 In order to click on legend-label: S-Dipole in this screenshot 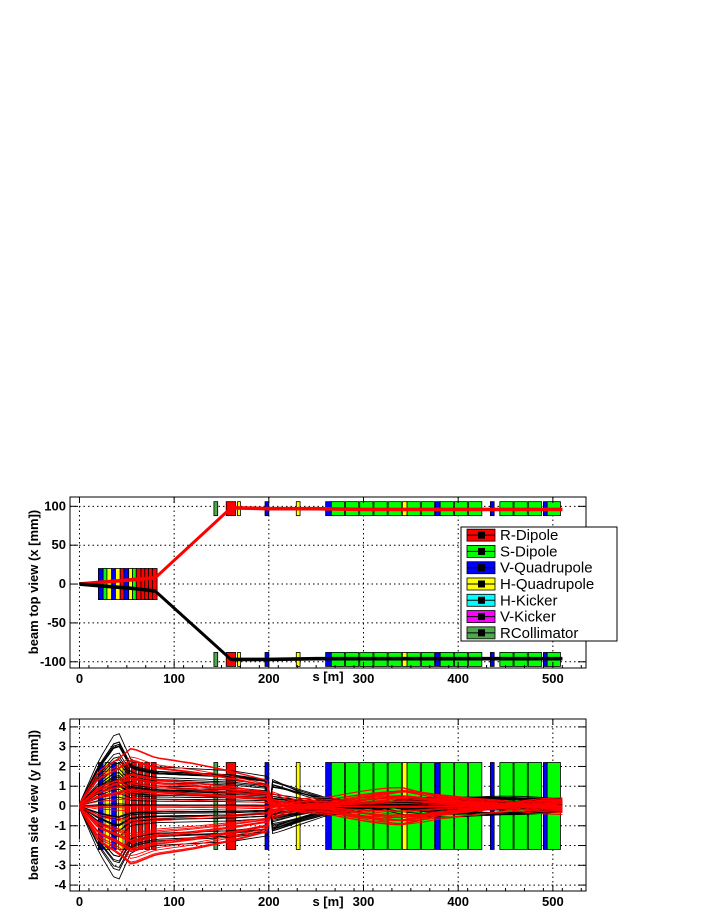, I will do `click(529, 551)`.